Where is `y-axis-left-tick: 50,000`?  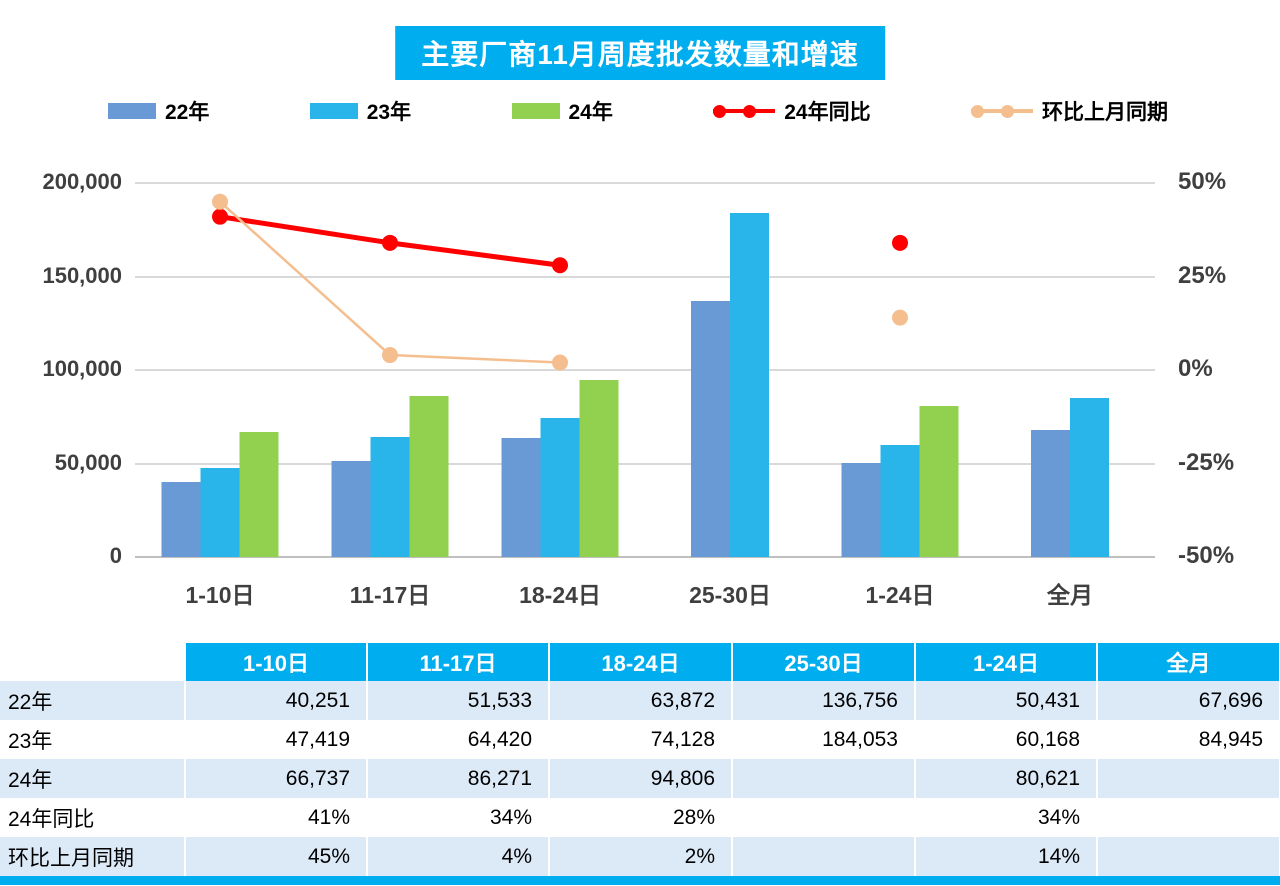
y-axis-left-tick: 50,000 is located at coordinates (88, 462).